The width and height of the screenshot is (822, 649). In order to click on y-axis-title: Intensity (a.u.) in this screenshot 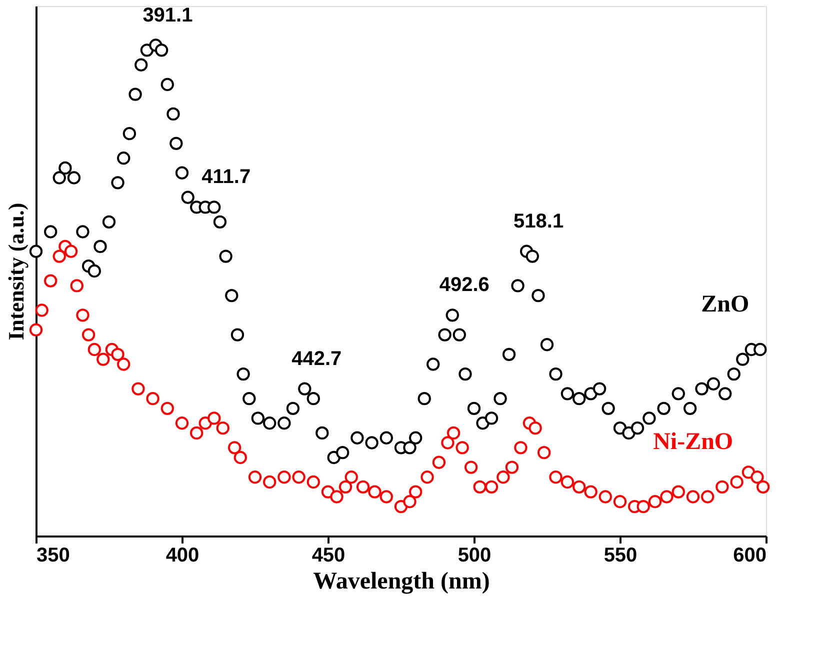, I will do `click(16, 271)`.